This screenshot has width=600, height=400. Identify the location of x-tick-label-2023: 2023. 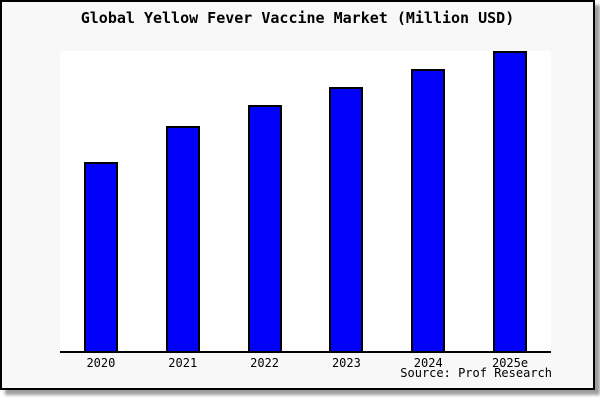
(346, 363).